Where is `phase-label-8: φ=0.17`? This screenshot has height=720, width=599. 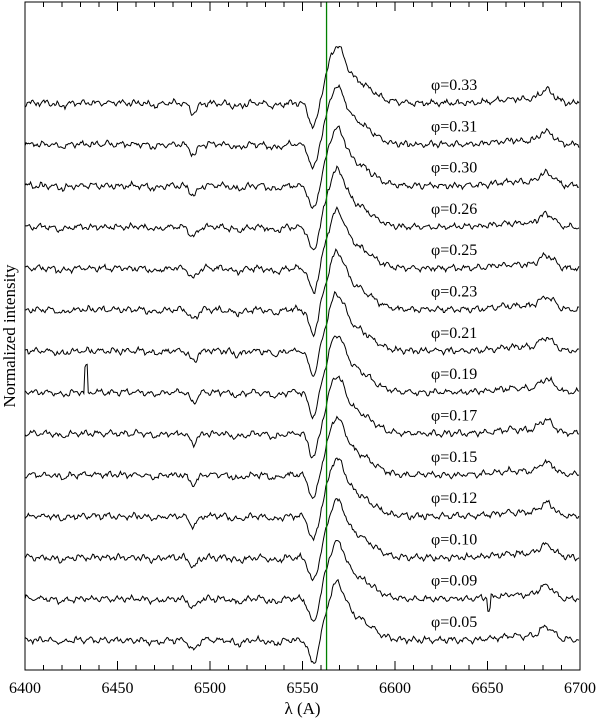
phase-label-8: φ=0.17 is located at coordinates (454, 415).